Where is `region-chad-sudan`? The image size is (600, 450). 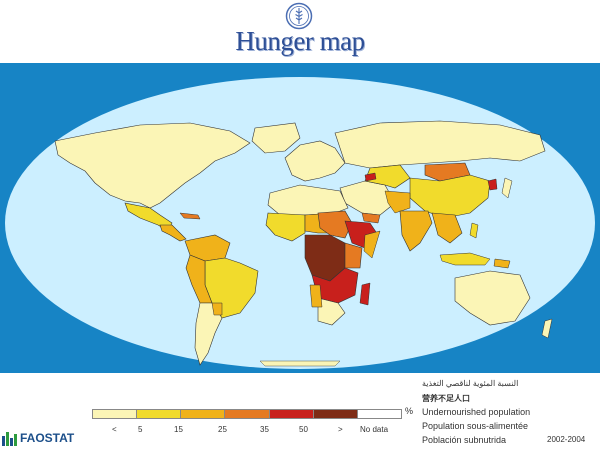 region-chad-sudan is located at coordinates (335, 224).